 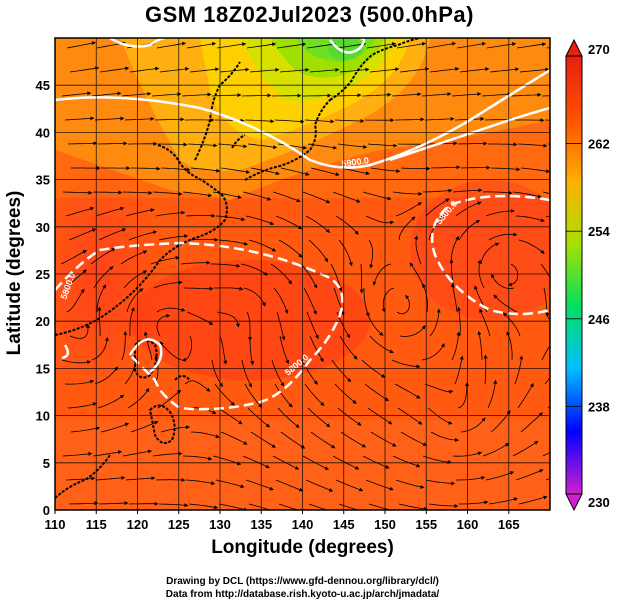 I want to click on x-tick-135: 135, so click(x=261, y=524).